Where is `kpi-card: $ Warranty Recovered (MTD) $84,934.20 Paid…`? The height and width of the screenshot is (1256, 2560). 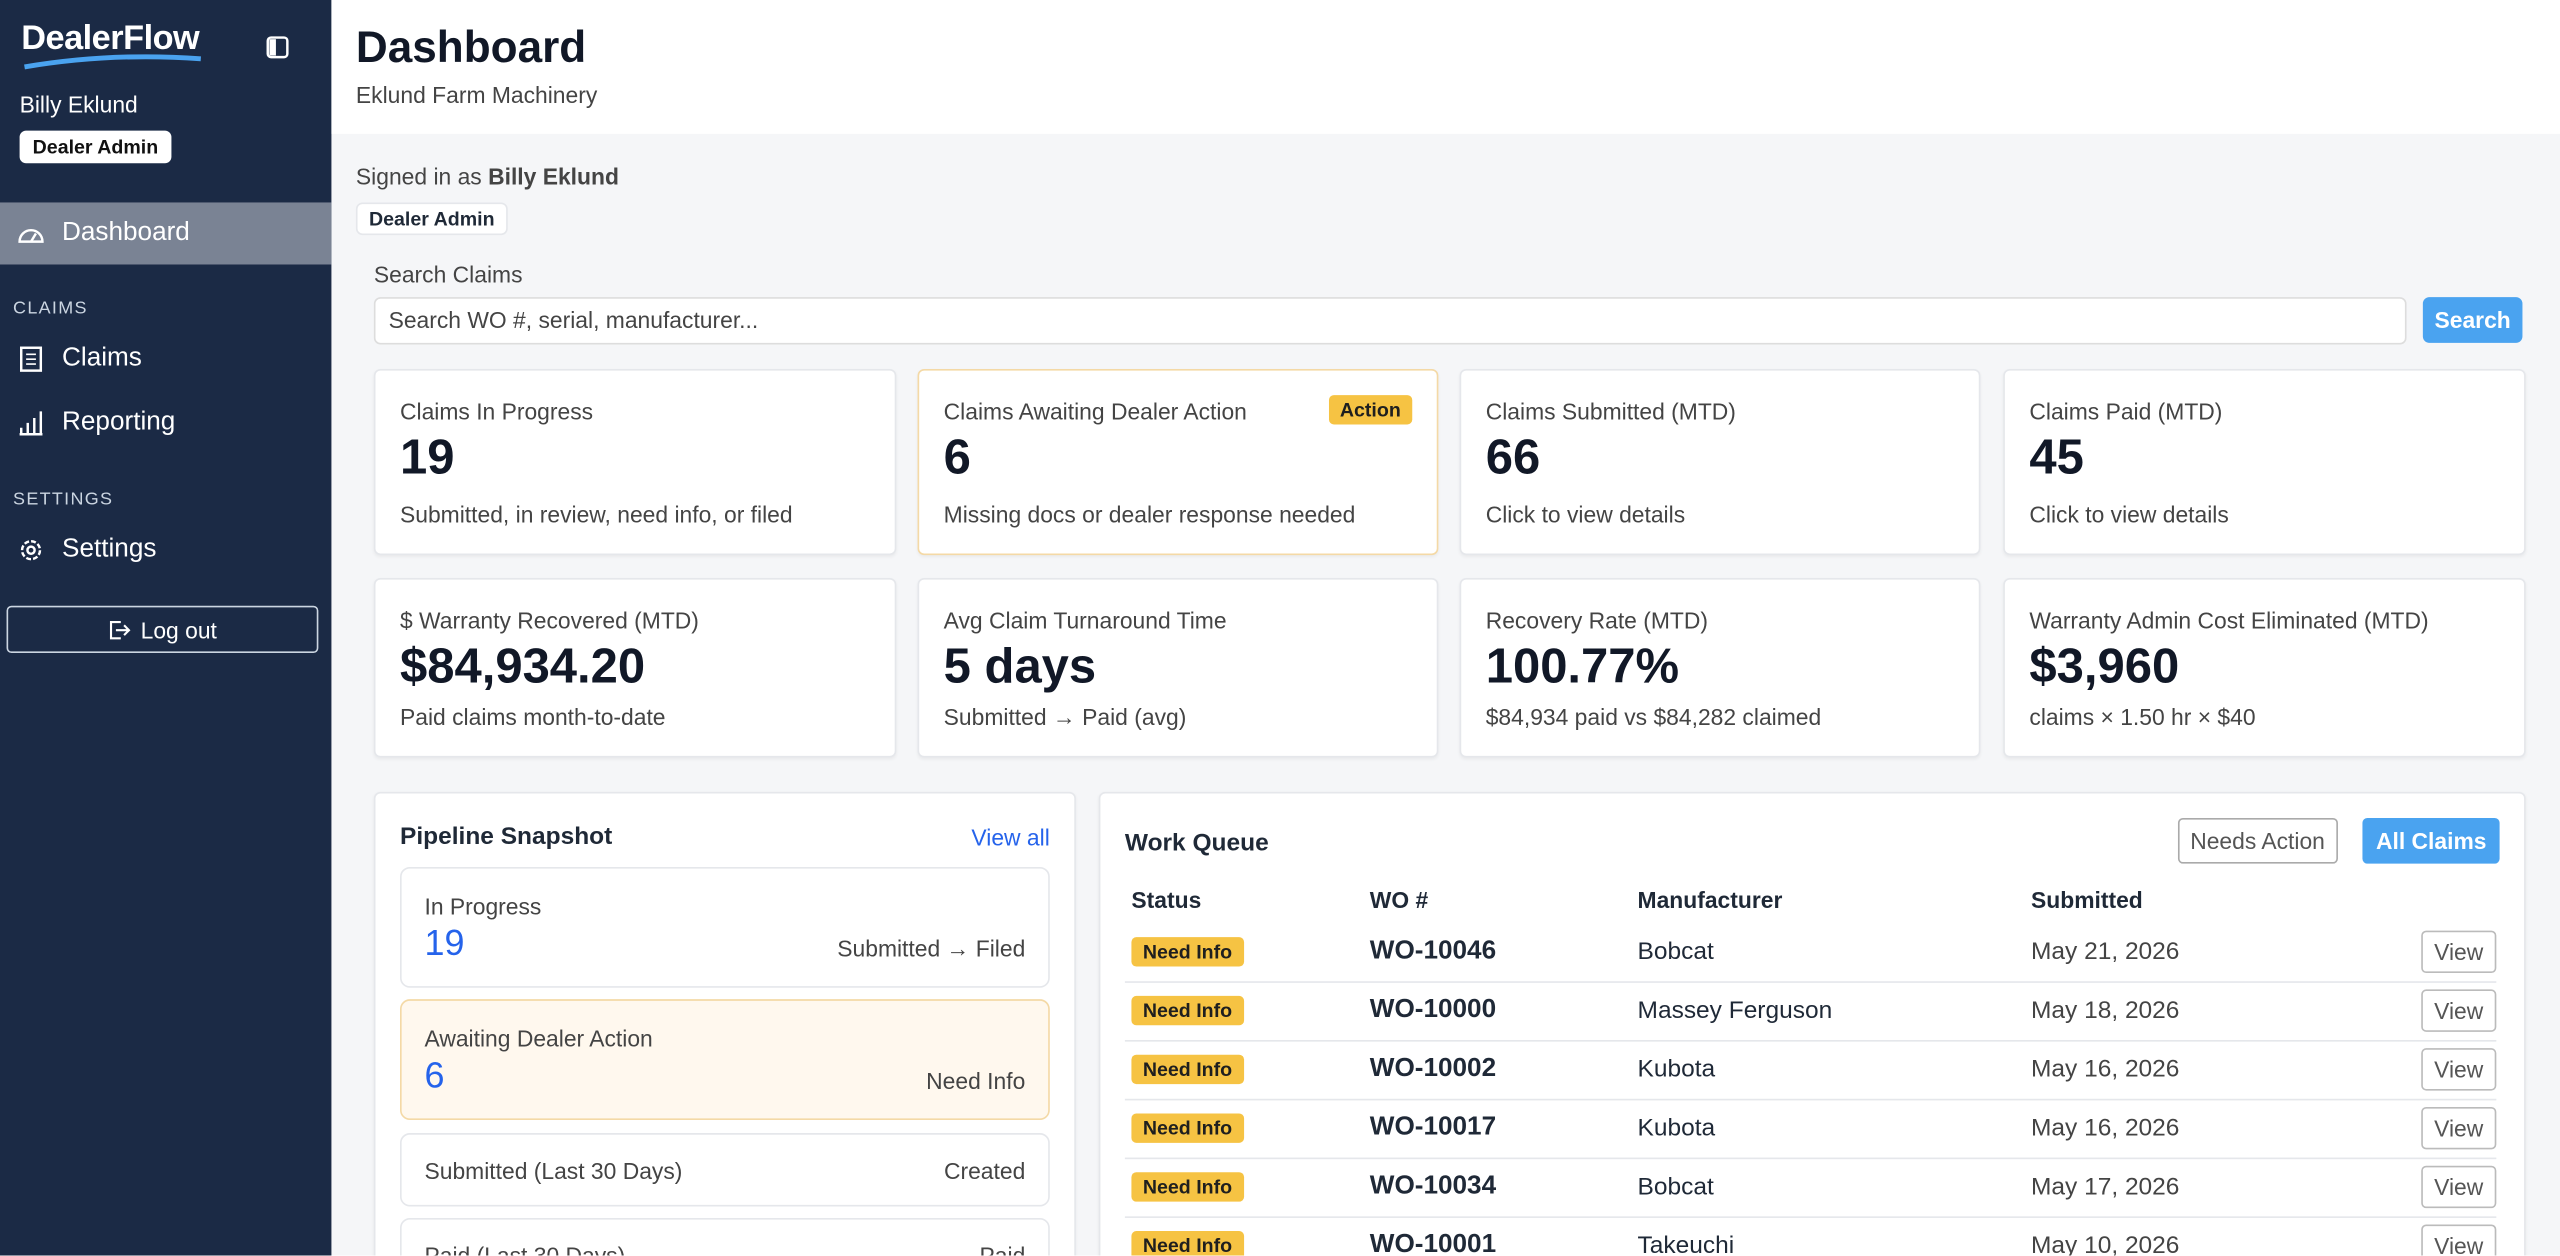 kpi-card: $ Warranty Recovered (MTD) $84,934.20 Paid… is located at coordinates (635, 667).